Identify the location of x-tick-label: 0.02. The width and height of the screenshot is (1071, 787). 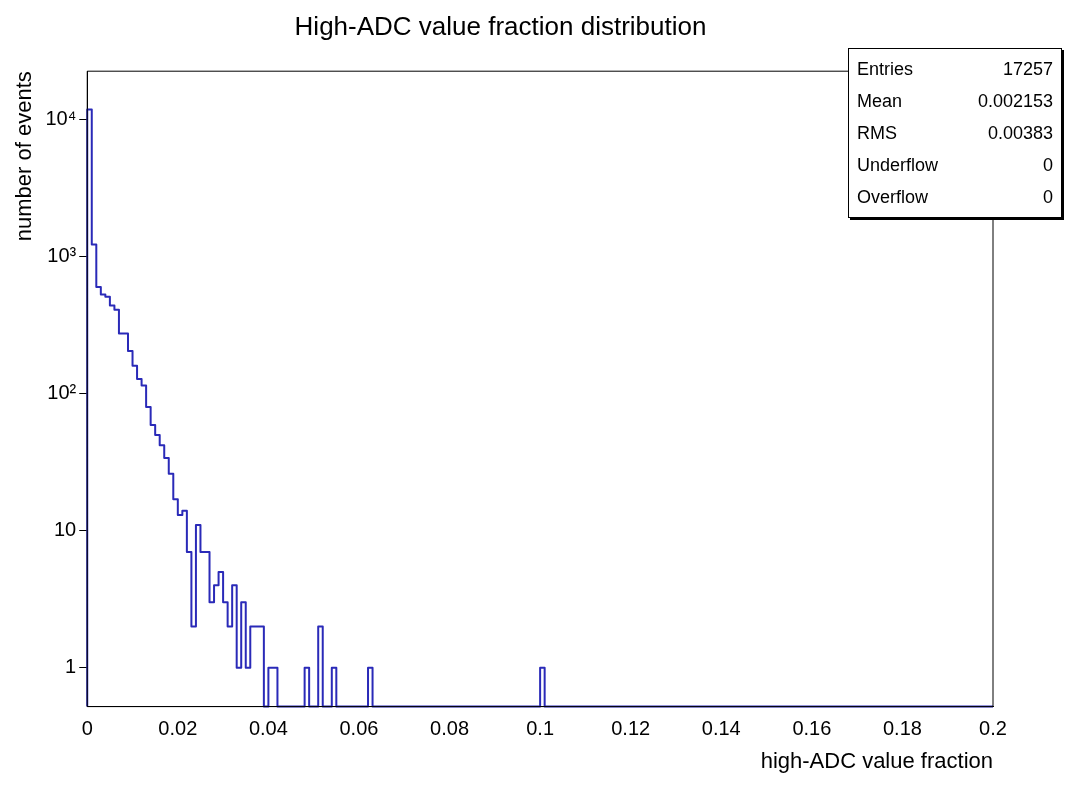
(178, 728).